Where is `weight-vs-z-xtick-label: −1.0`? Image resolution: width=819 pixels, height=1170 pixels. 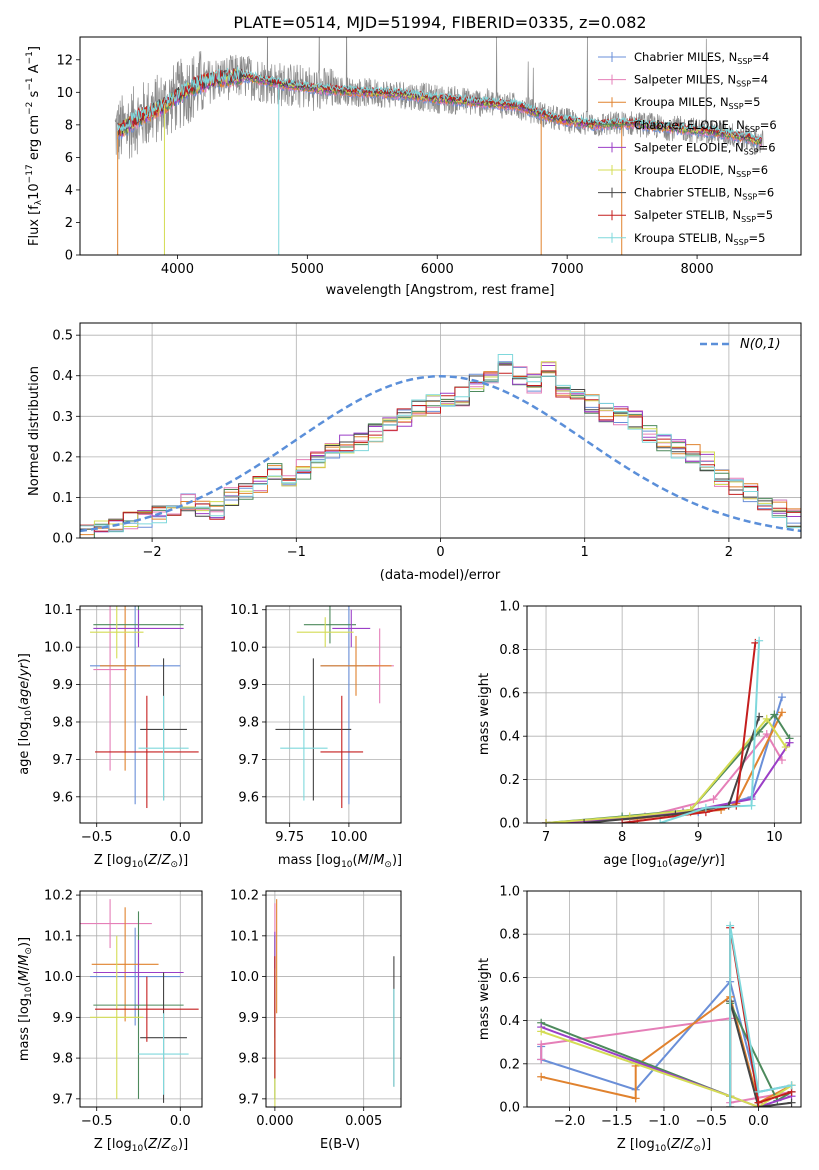 weight-vs-z-xtick-label: −1.0 is located at coordinates (664, 1121).